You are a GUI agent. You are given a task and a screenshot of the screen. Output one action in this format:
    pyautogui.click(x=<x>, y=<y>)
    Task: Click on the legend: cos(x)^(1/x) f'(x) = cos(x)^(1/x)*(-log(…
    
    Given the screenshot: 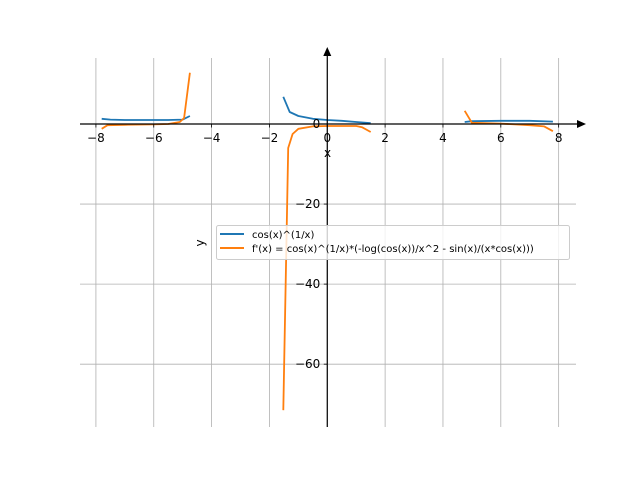 What is the action you would take?
    pyautogui.click(x=393, y=242)
    